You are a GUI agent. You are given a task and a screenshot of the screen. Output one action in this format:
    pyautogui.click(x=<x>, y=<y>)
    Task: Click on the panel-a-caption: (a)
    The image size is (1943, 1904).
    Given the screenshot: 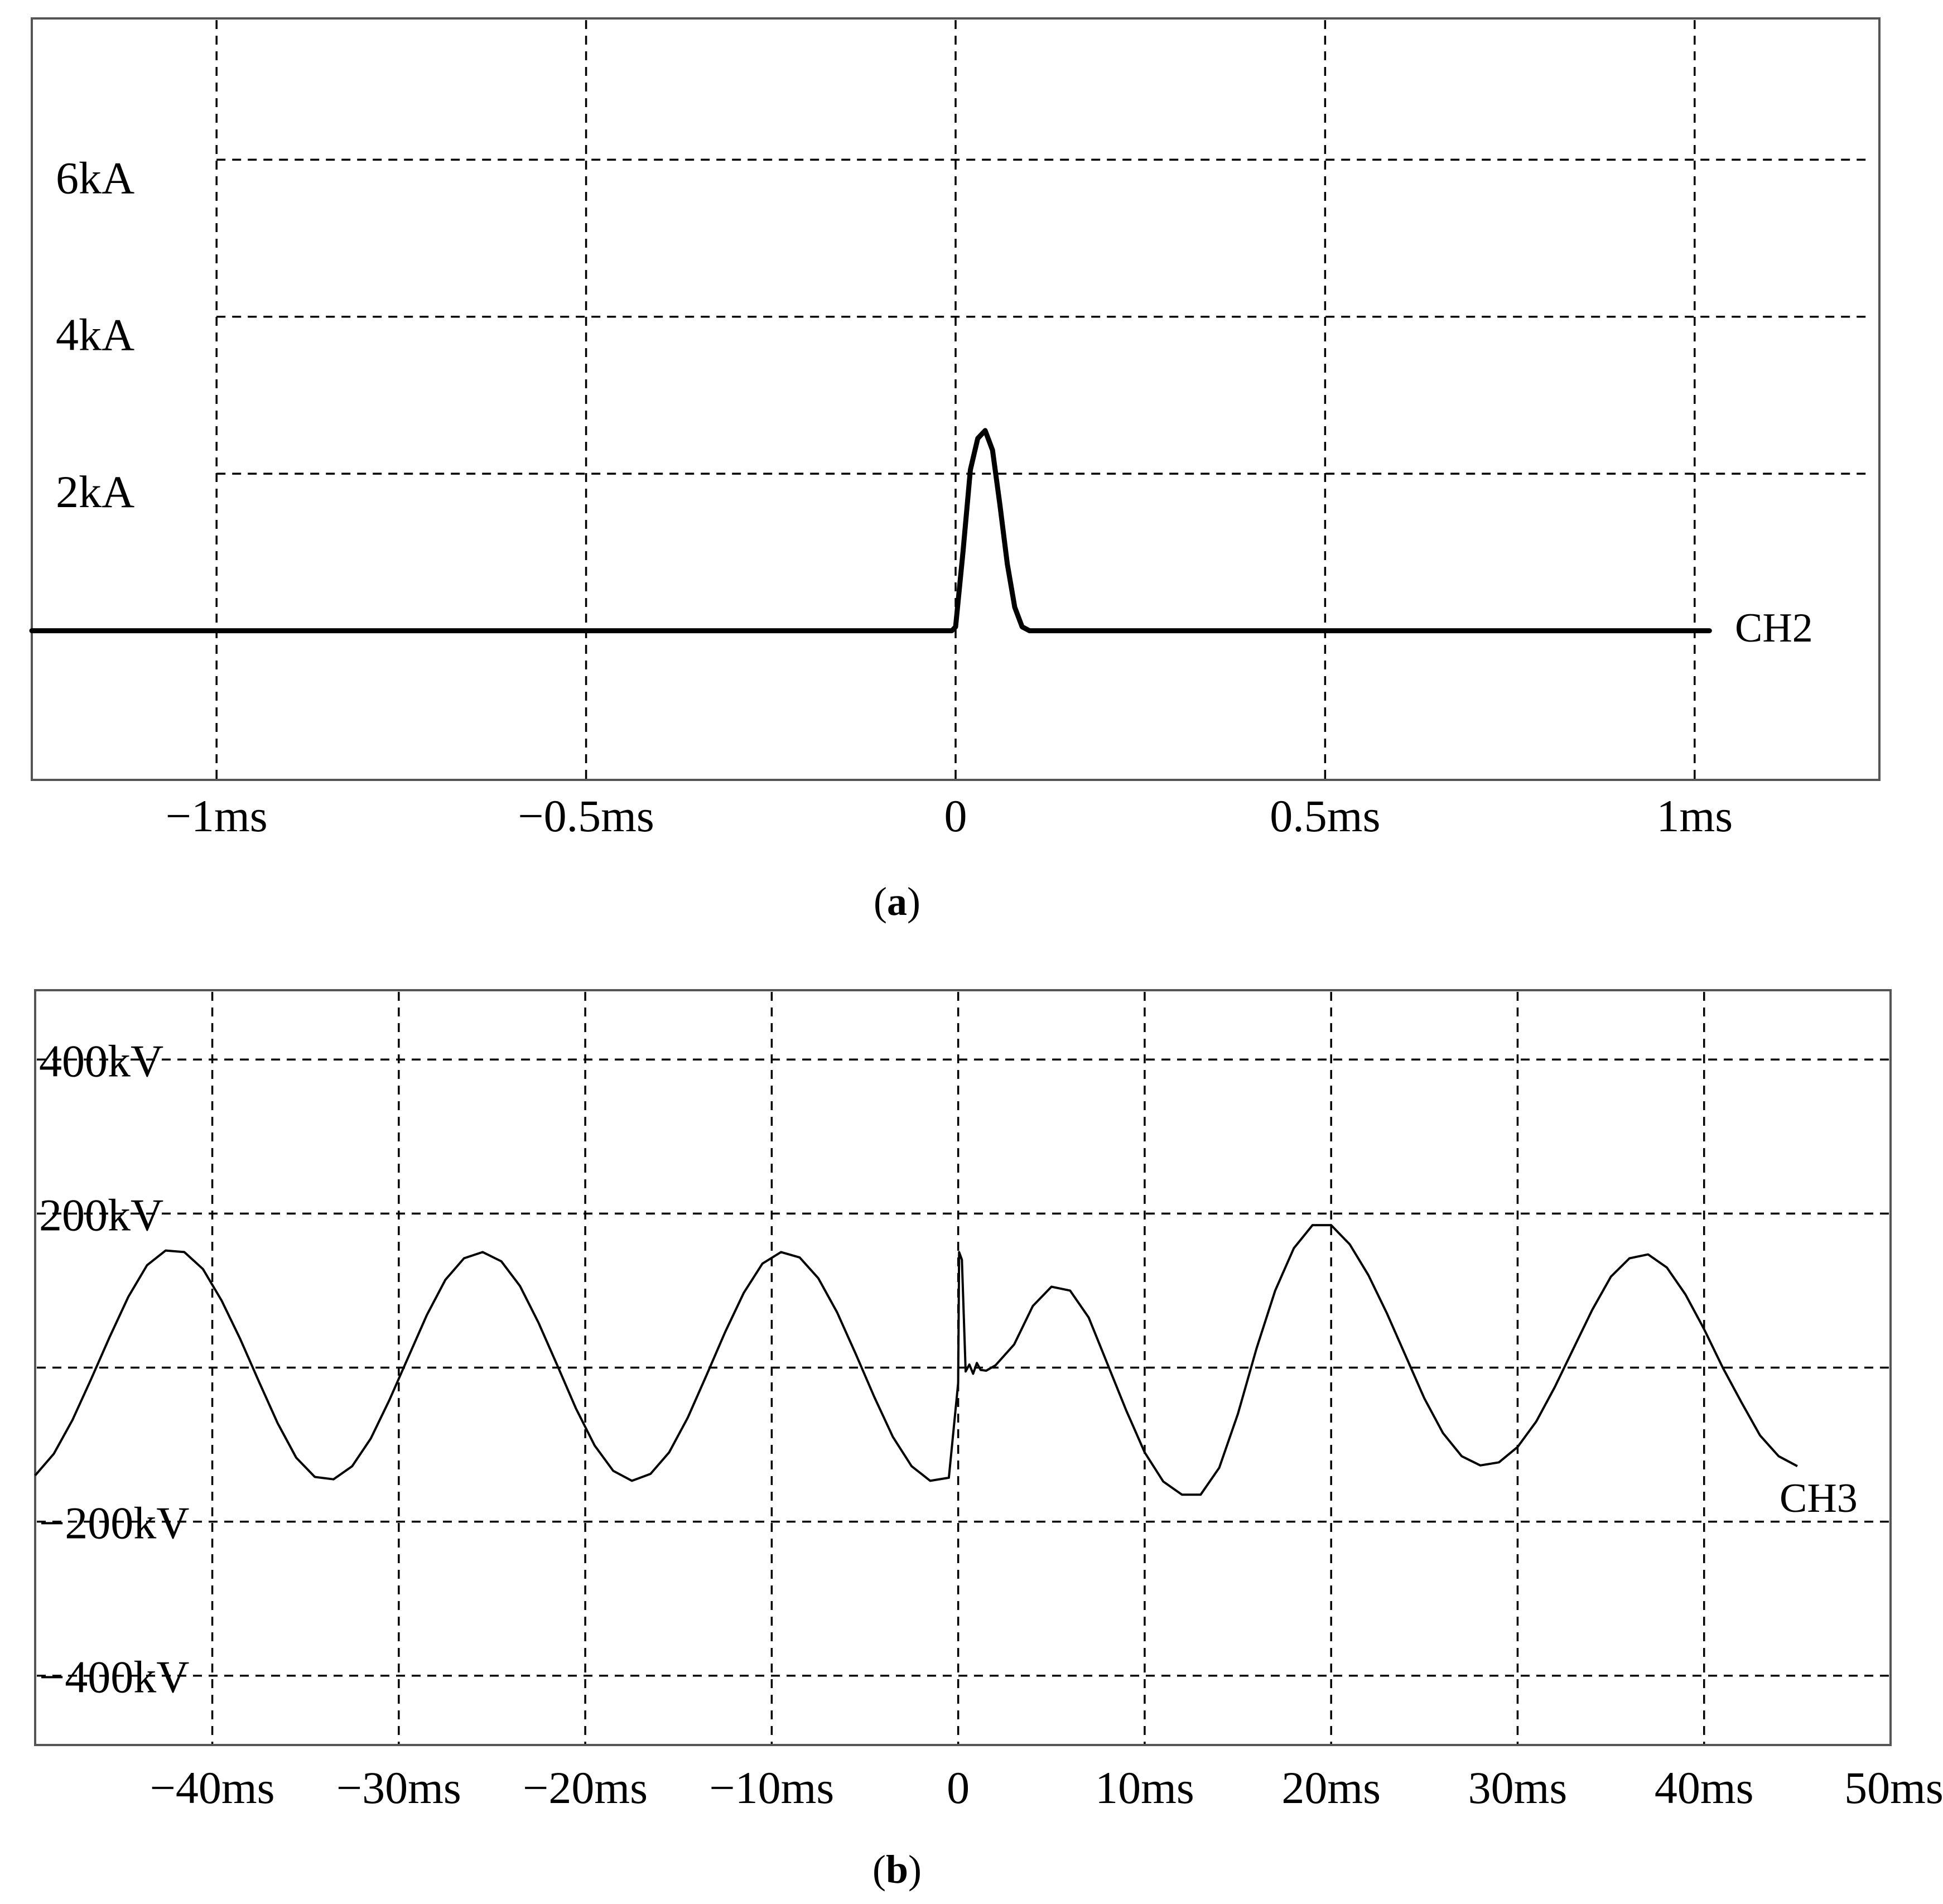 What is the action you would take?
    pyautogui.click(x=897, y=901)
    